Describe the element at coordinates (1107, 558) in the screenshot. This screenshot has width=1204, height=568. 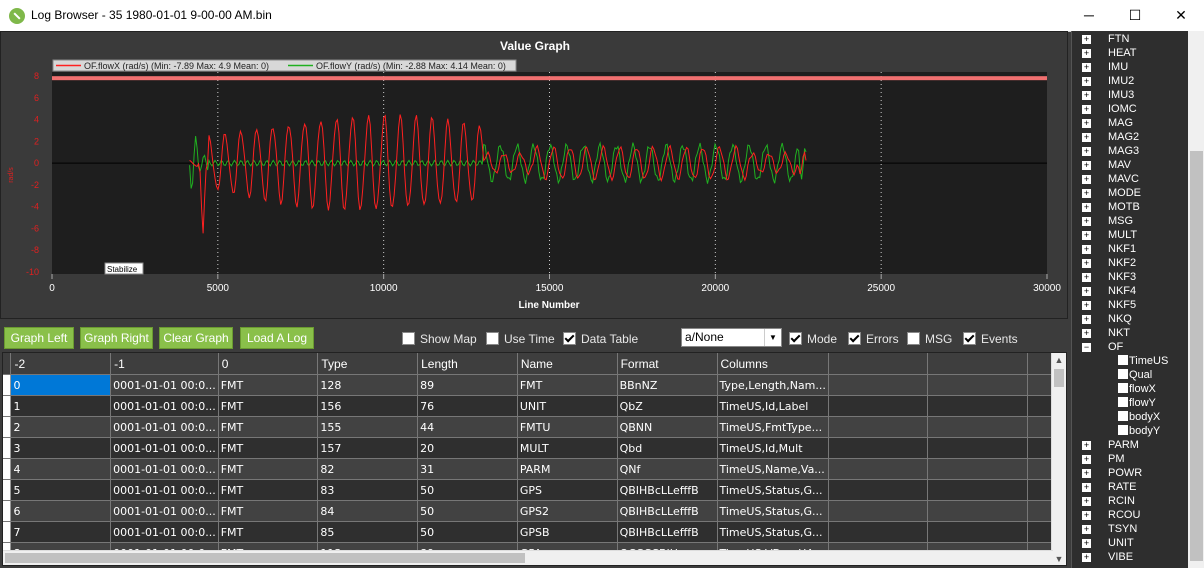
I see `tree-item: + VIBE` at that location.